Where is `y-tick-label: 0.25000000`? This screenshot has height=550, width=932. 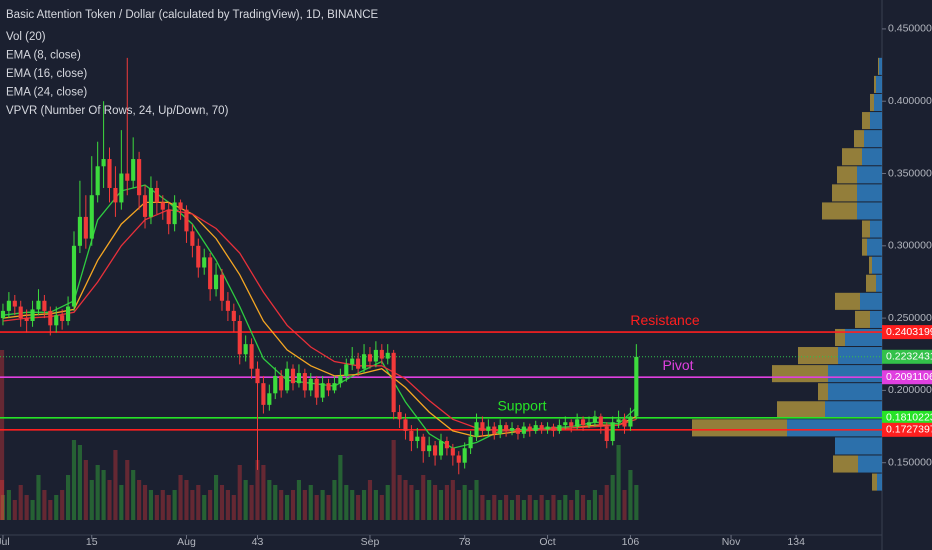
y-tick-label: 0.25000000 is located at coordinates (910, 318).